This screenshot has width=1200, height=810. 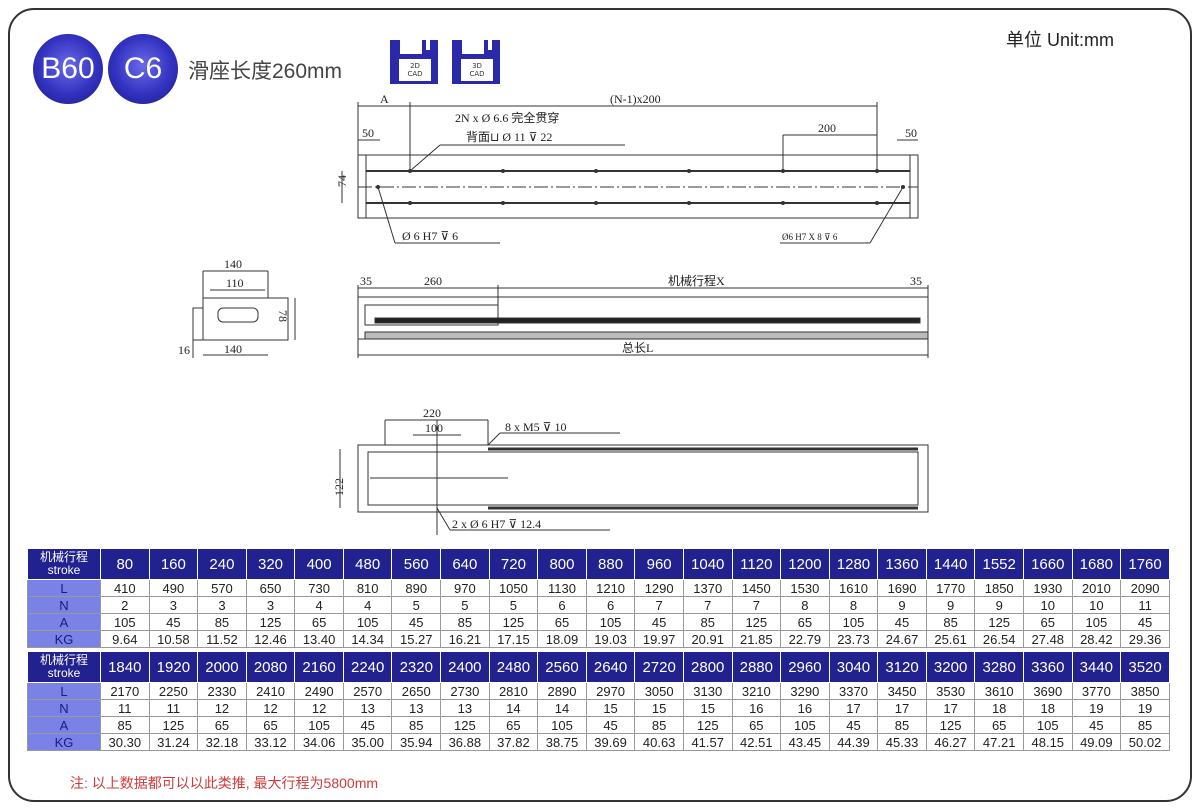 I want to click on cell-stroke: 560, so click(x=416, y=564).